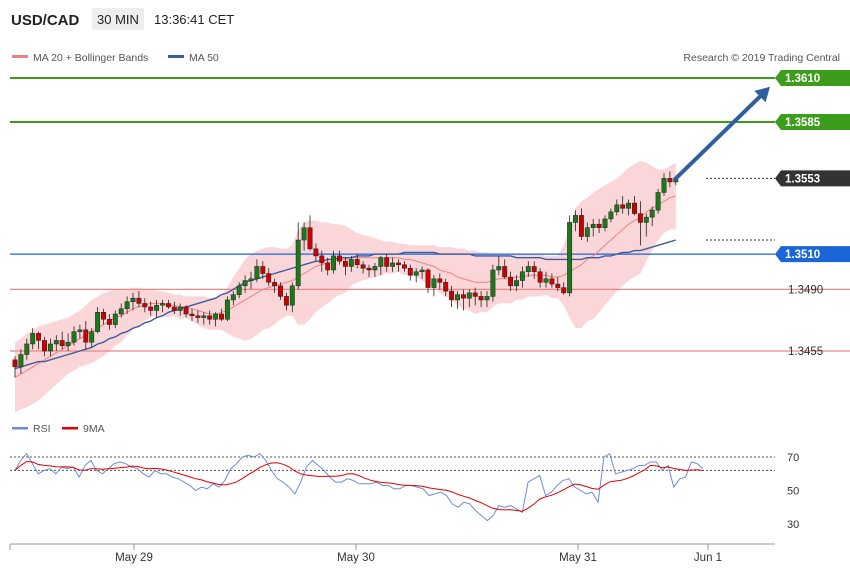  Describe the element at coordinates (793, 492) in the screenshot. I see `rsi-tick-50: 50` at that location.